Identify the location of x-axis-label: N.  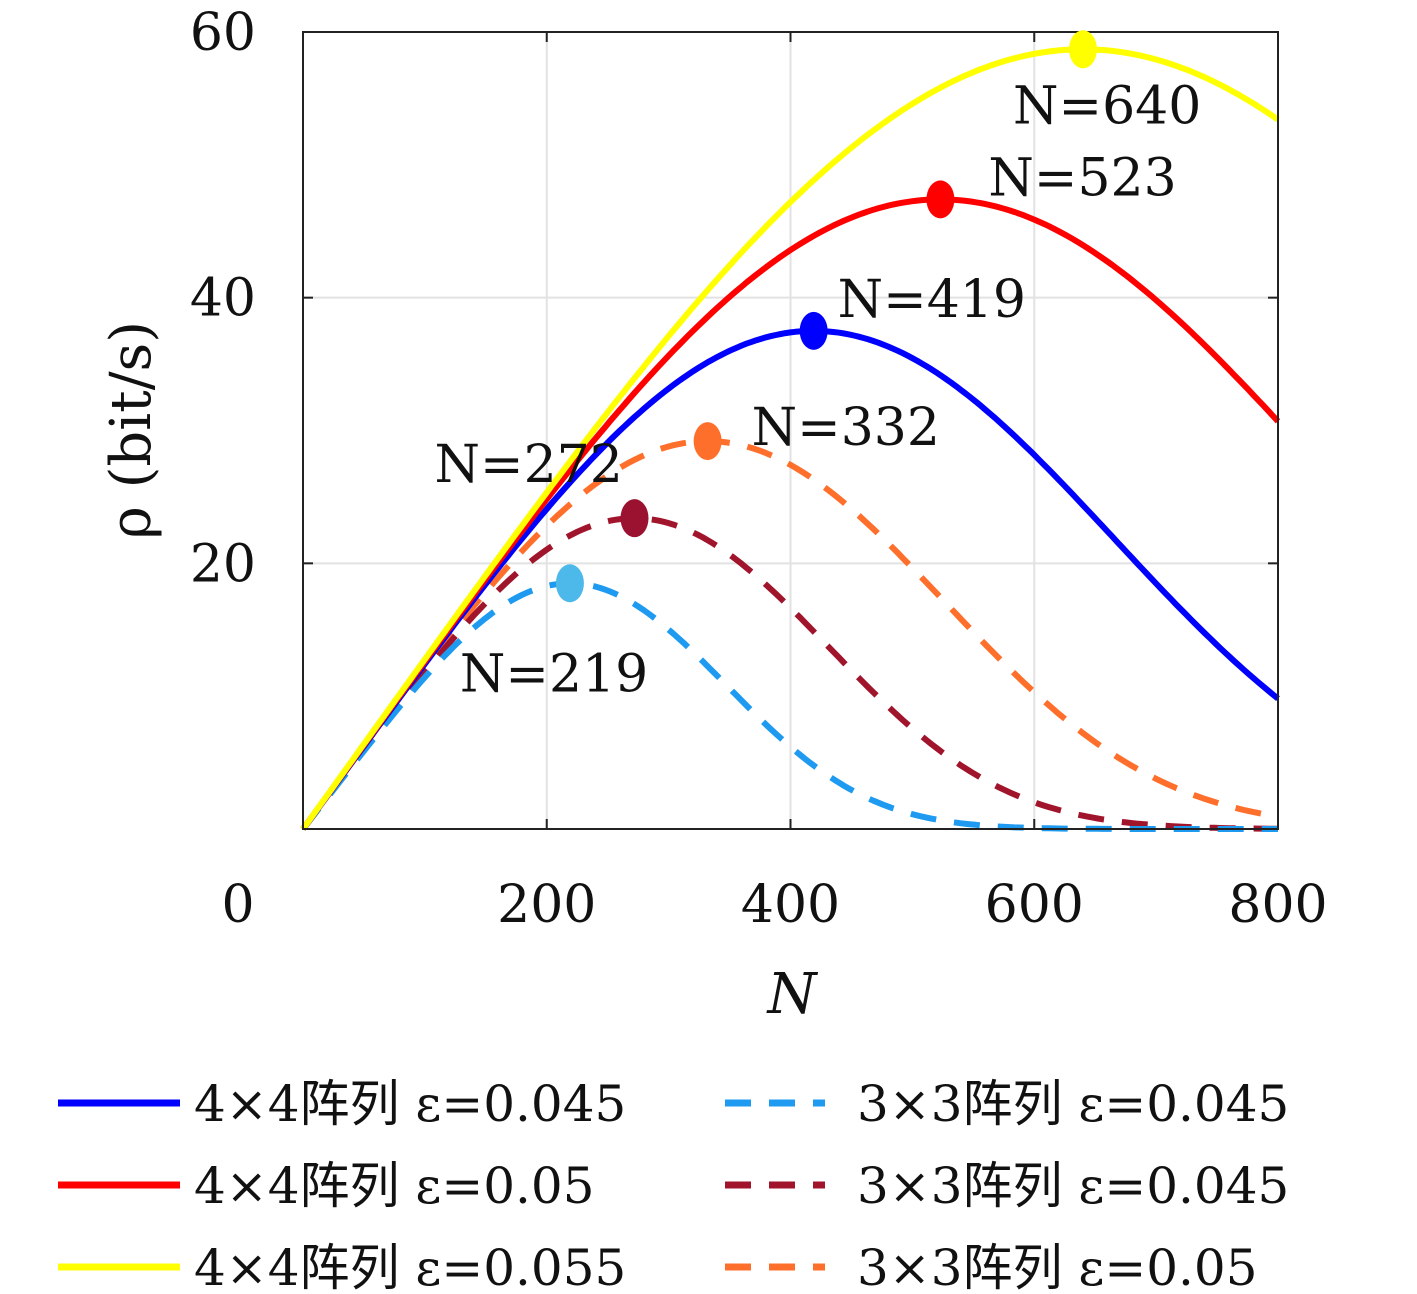
(792, 994).